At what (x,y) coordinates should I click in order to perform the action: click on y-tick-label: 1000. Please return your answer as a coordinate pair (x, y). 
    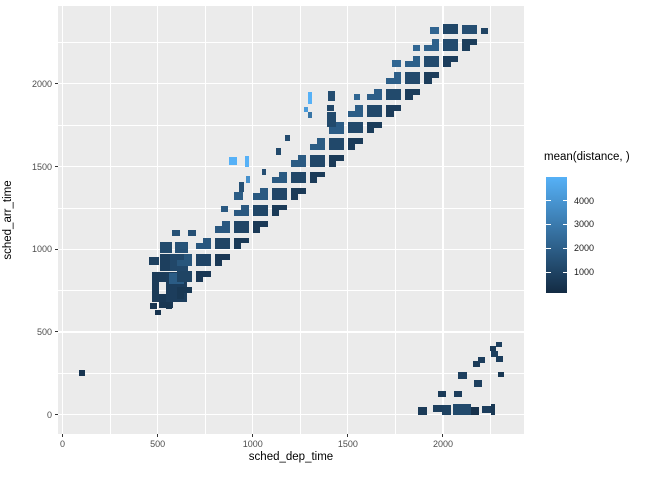
    Looking at the image, I should click on (41, 249).